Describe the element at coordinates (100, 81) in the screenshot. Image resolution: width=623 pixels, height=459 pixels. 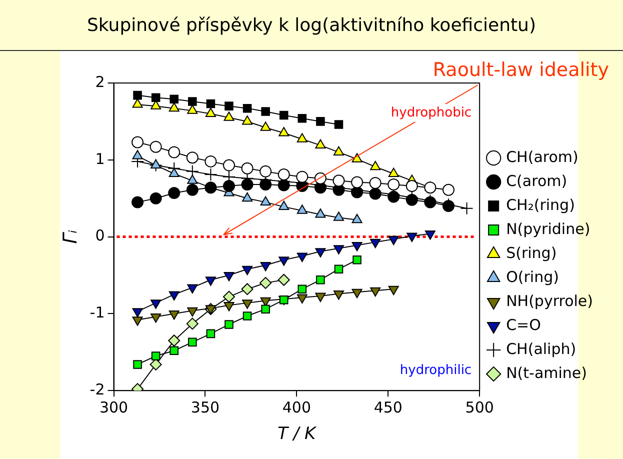
I see `y-tick-label: 2` at that location.